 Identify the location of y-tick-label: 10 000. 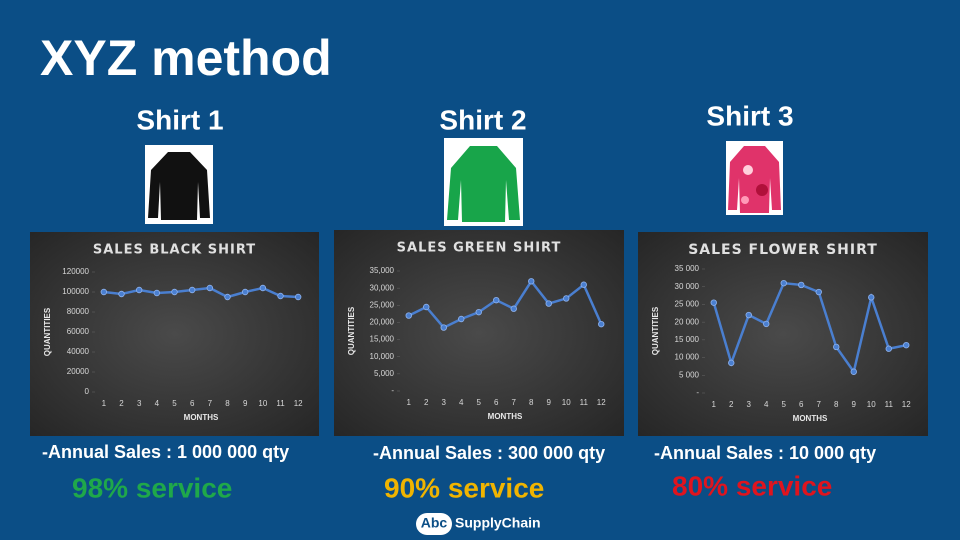
(687, 357).